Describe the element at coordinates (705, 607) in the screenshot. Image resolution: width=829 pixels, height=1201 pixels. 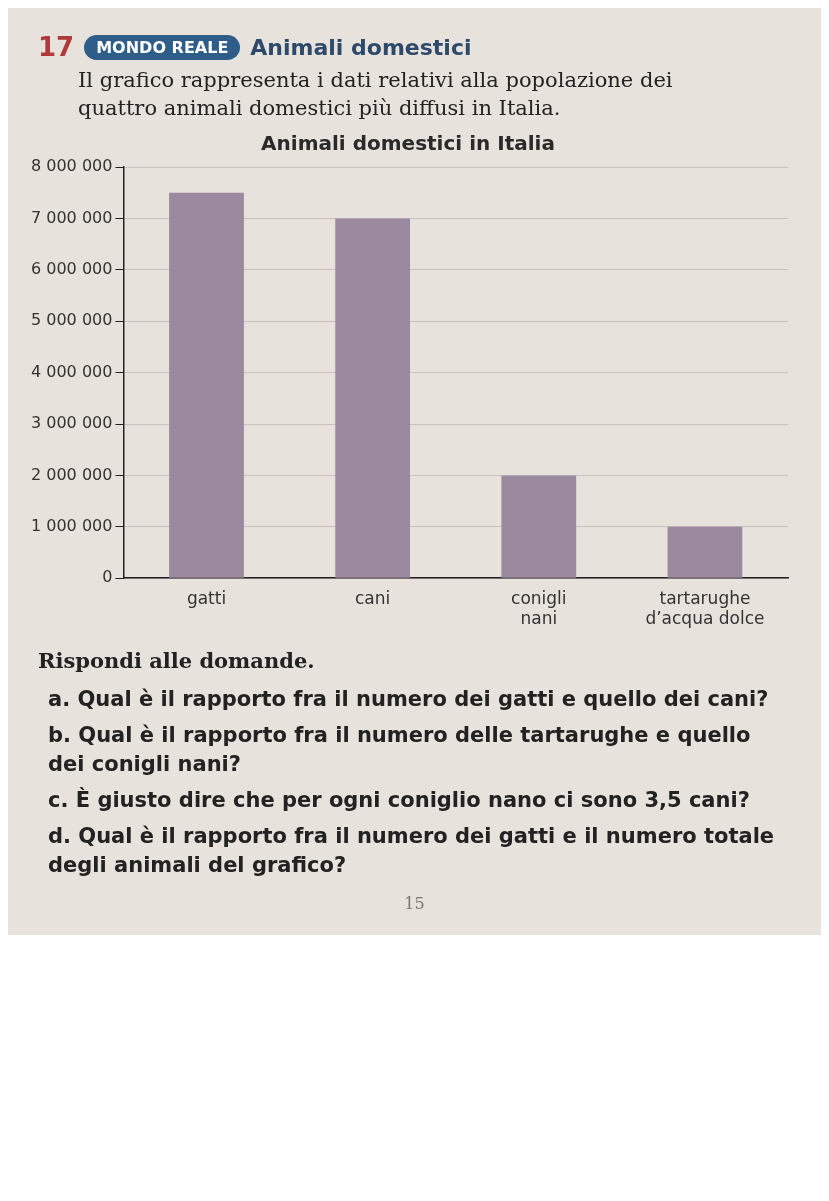
I see `x-tick-label: tartarughe d’acqua dolce` at that location.